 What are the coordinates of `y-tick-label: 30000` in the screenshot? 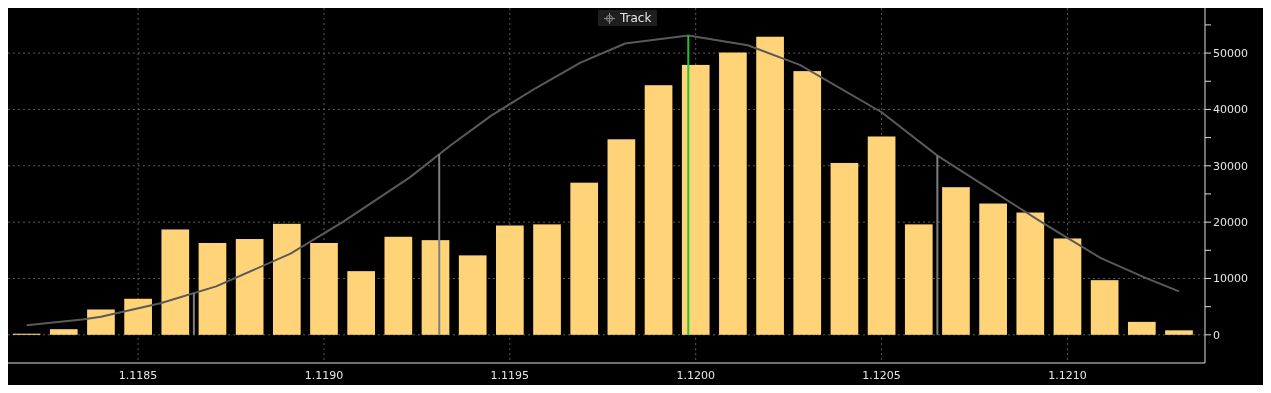 It's located at (1230, 166).